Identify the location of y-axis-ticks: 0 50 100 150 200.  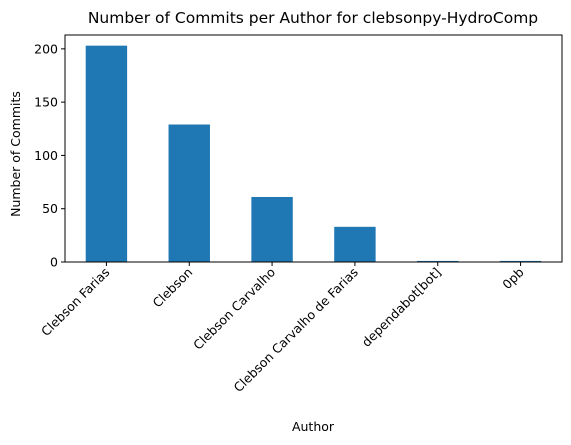
(49, 155).